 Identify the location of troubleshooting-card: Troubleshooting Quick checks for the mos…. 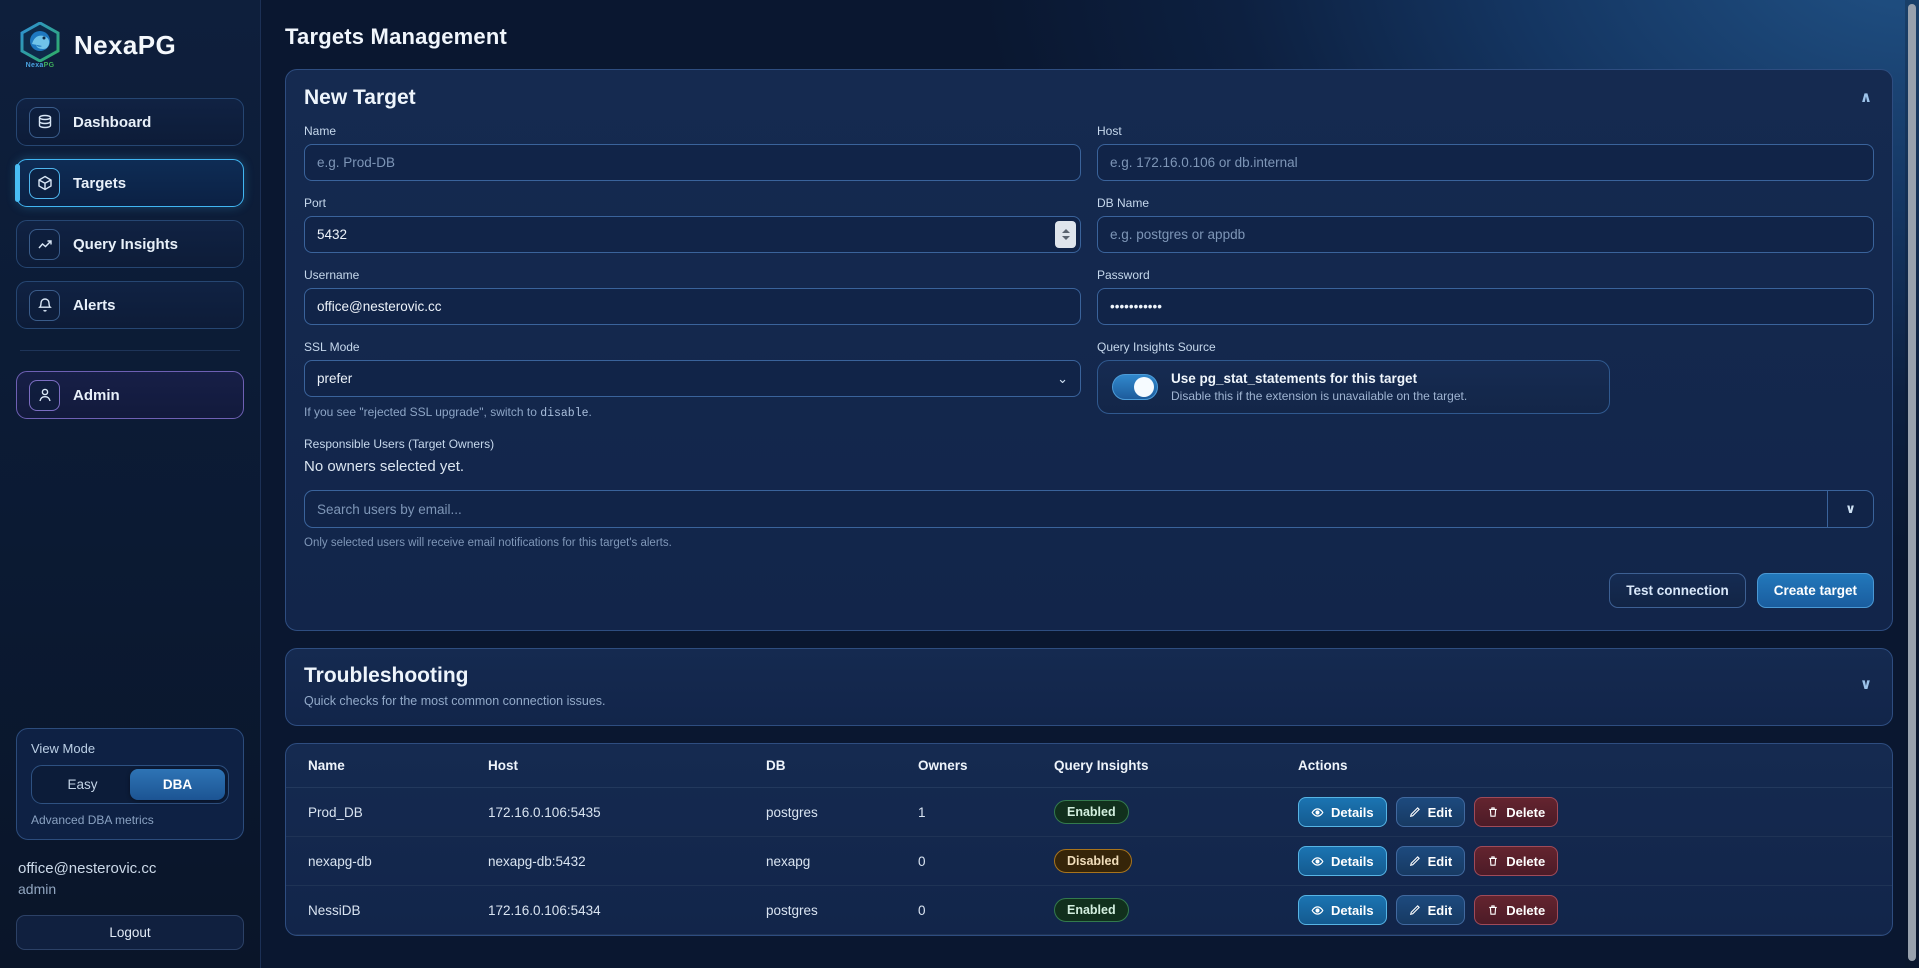
(1089, 687).